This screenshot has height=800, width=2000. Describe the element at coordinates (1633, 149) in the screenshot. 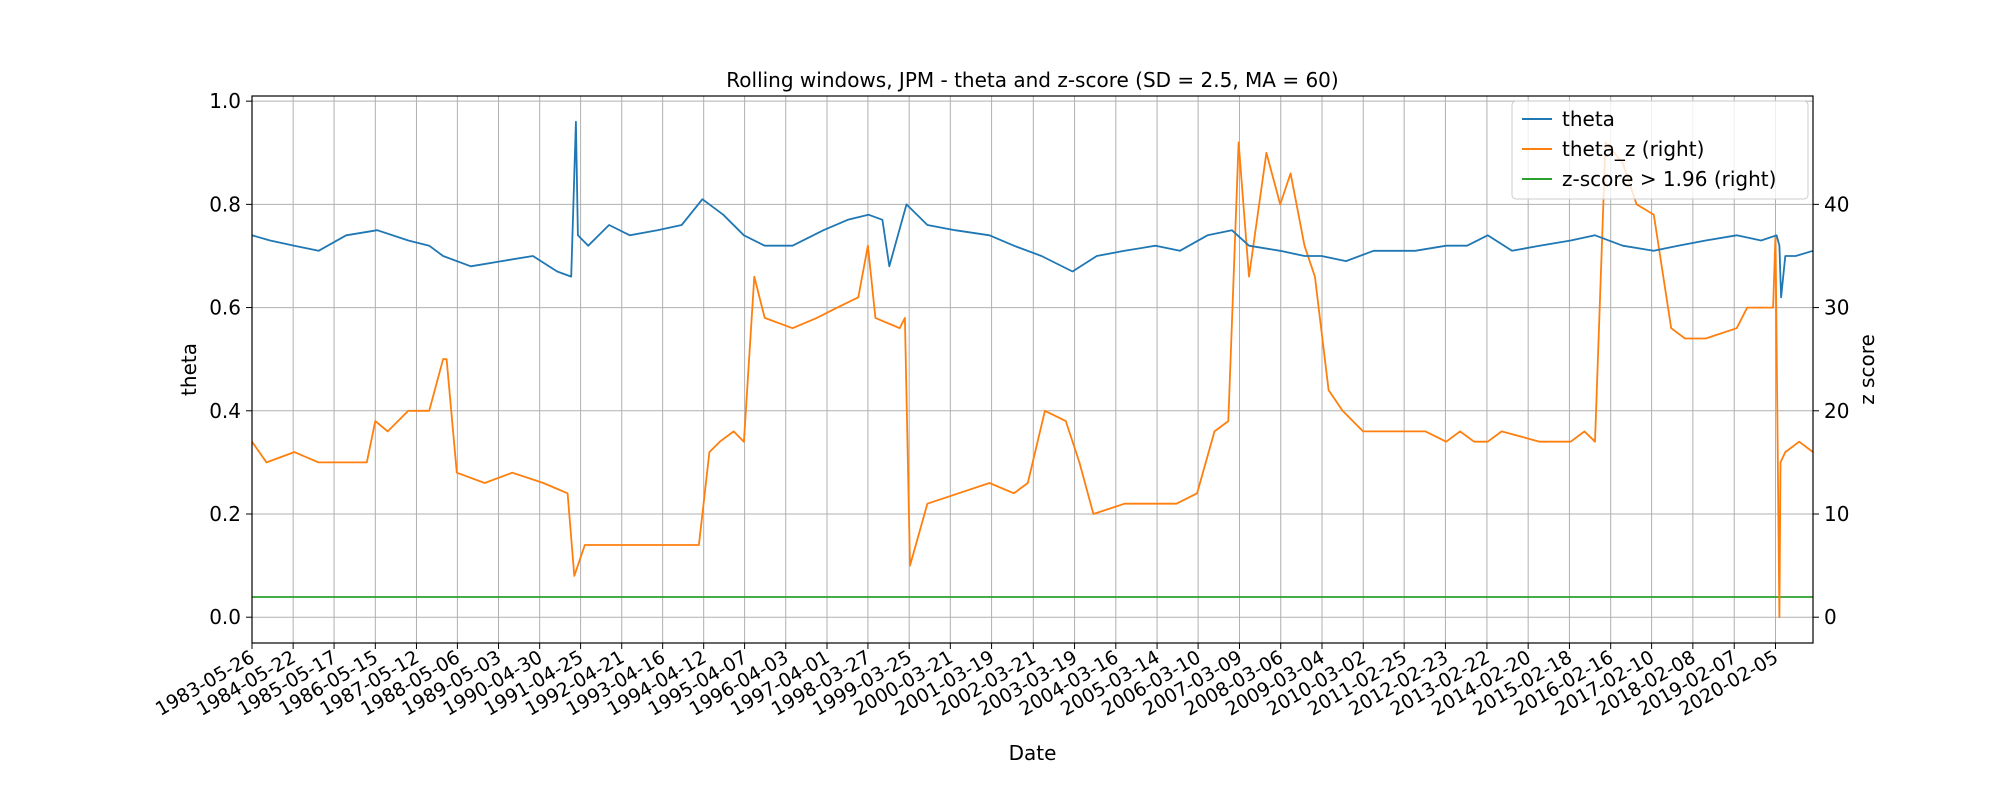

I see `legend-label: theta_z (right)` at that location.